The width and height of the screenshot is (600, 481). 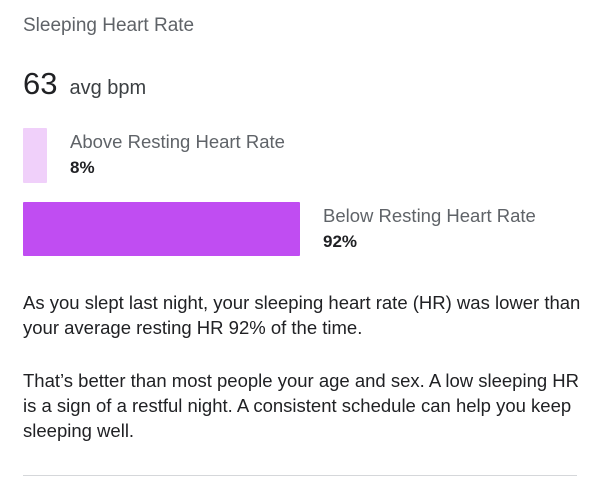 I want to click on above-resting-percent: 8%, so click(x=82, y=167).